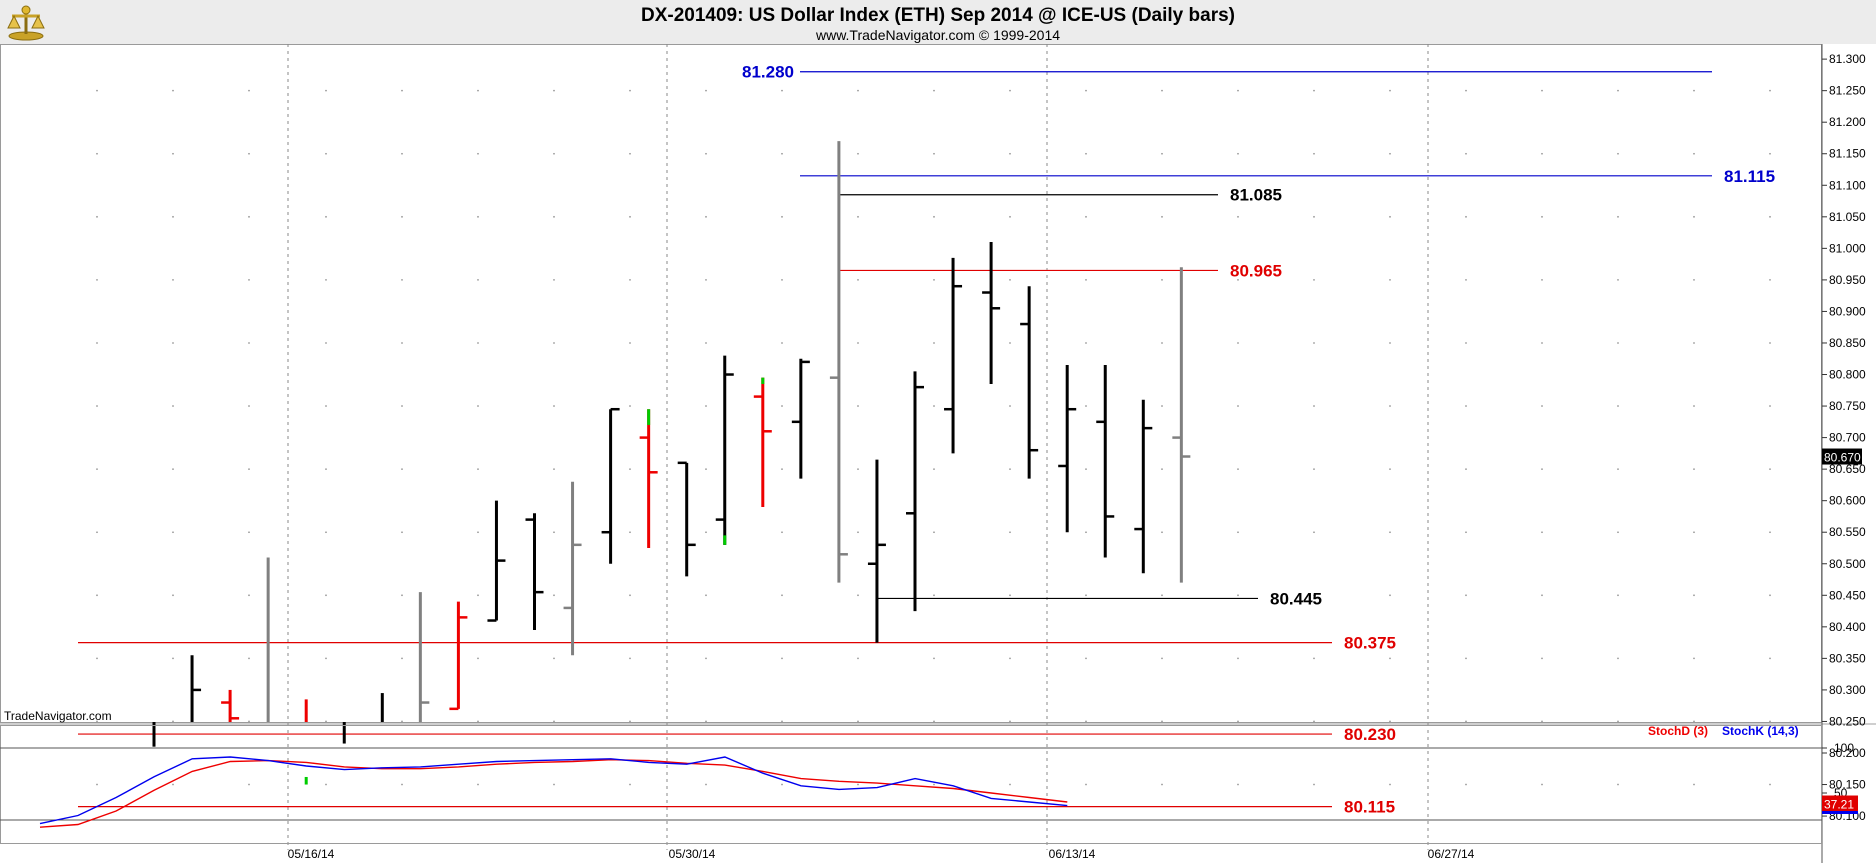 Image resolution: width=1876 pixels, height=863 pixels. What do you see at coordinates (1844, 748) in the screenshot?
I see `stoch-tick-label: 100` at bounding box center [1844, 748].